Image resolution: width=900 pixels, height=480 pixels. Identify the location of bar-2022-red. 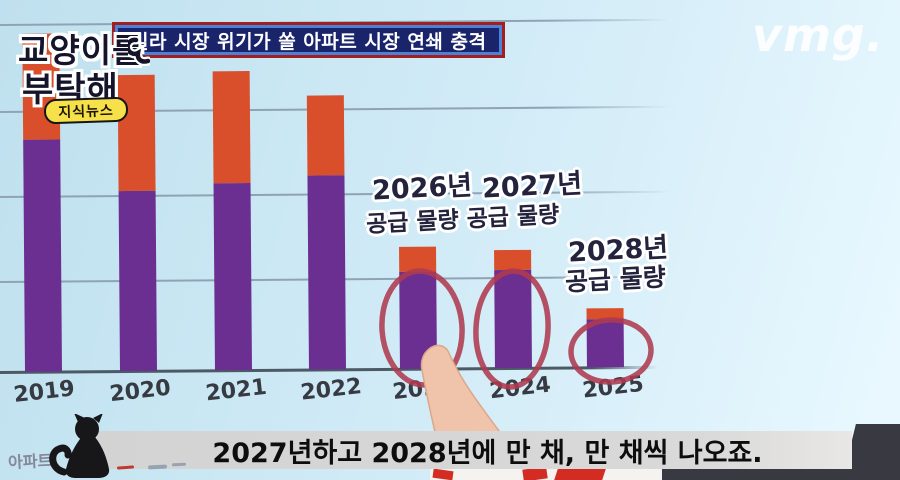
(325, 135).